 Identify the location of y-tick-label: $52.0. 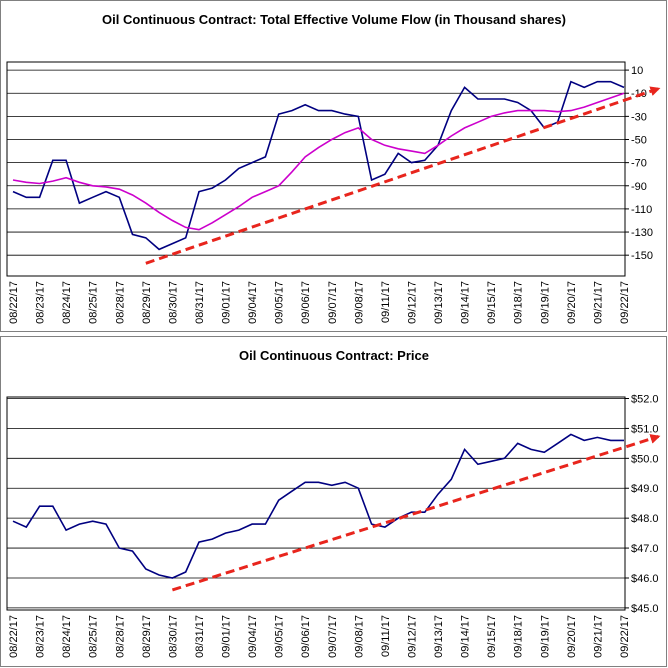
(645, 399).